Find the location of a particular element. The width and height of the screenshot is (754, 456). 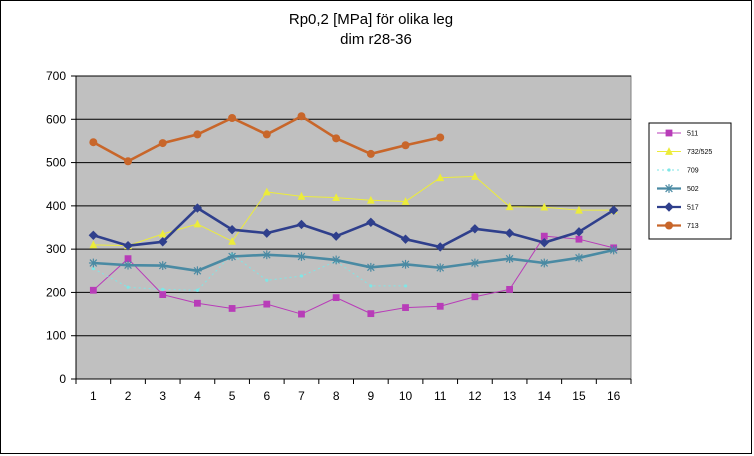

legend-label-502: 502 is located at coordinates (693, 189).